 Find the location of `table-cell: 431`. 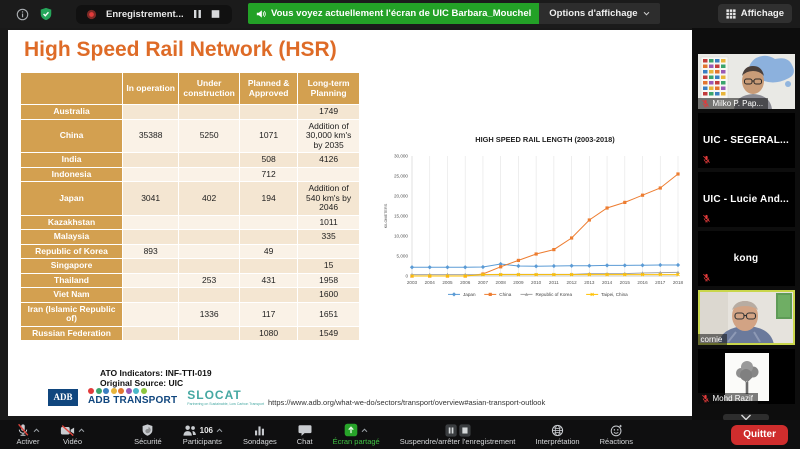

table-cell: 431 is located at coordinates (269, 280).